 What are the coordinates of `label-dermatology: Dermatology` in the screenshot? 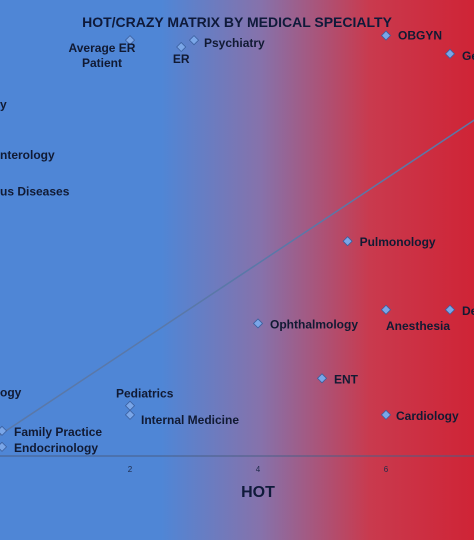 It's located at (468, 311).